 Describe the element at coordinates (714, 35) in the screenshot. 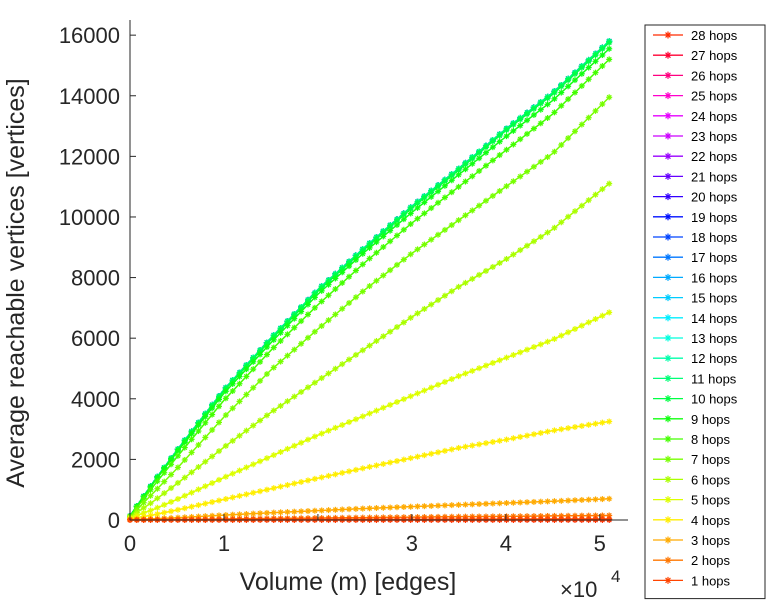

I see `legend-label: 28 hops` at that location.